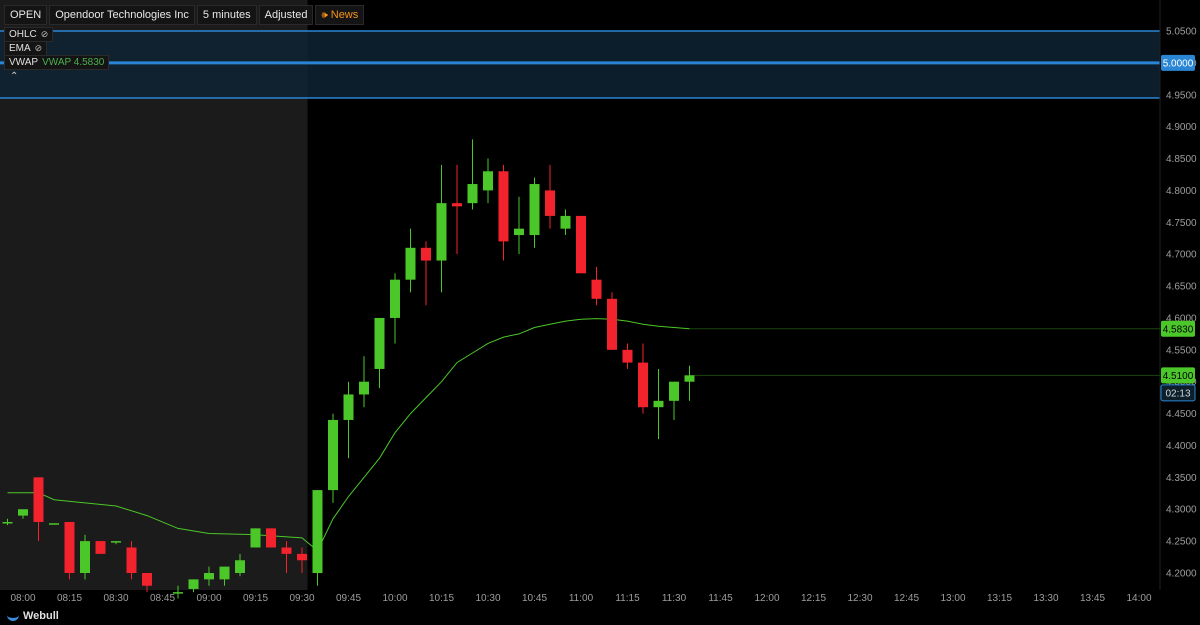 Image resolution: width=1200 pixels, height=625 pixels. Describe the element at coordinates (766, 598) in the screenshot. I see `x-tick-label: 12:00` at that location.